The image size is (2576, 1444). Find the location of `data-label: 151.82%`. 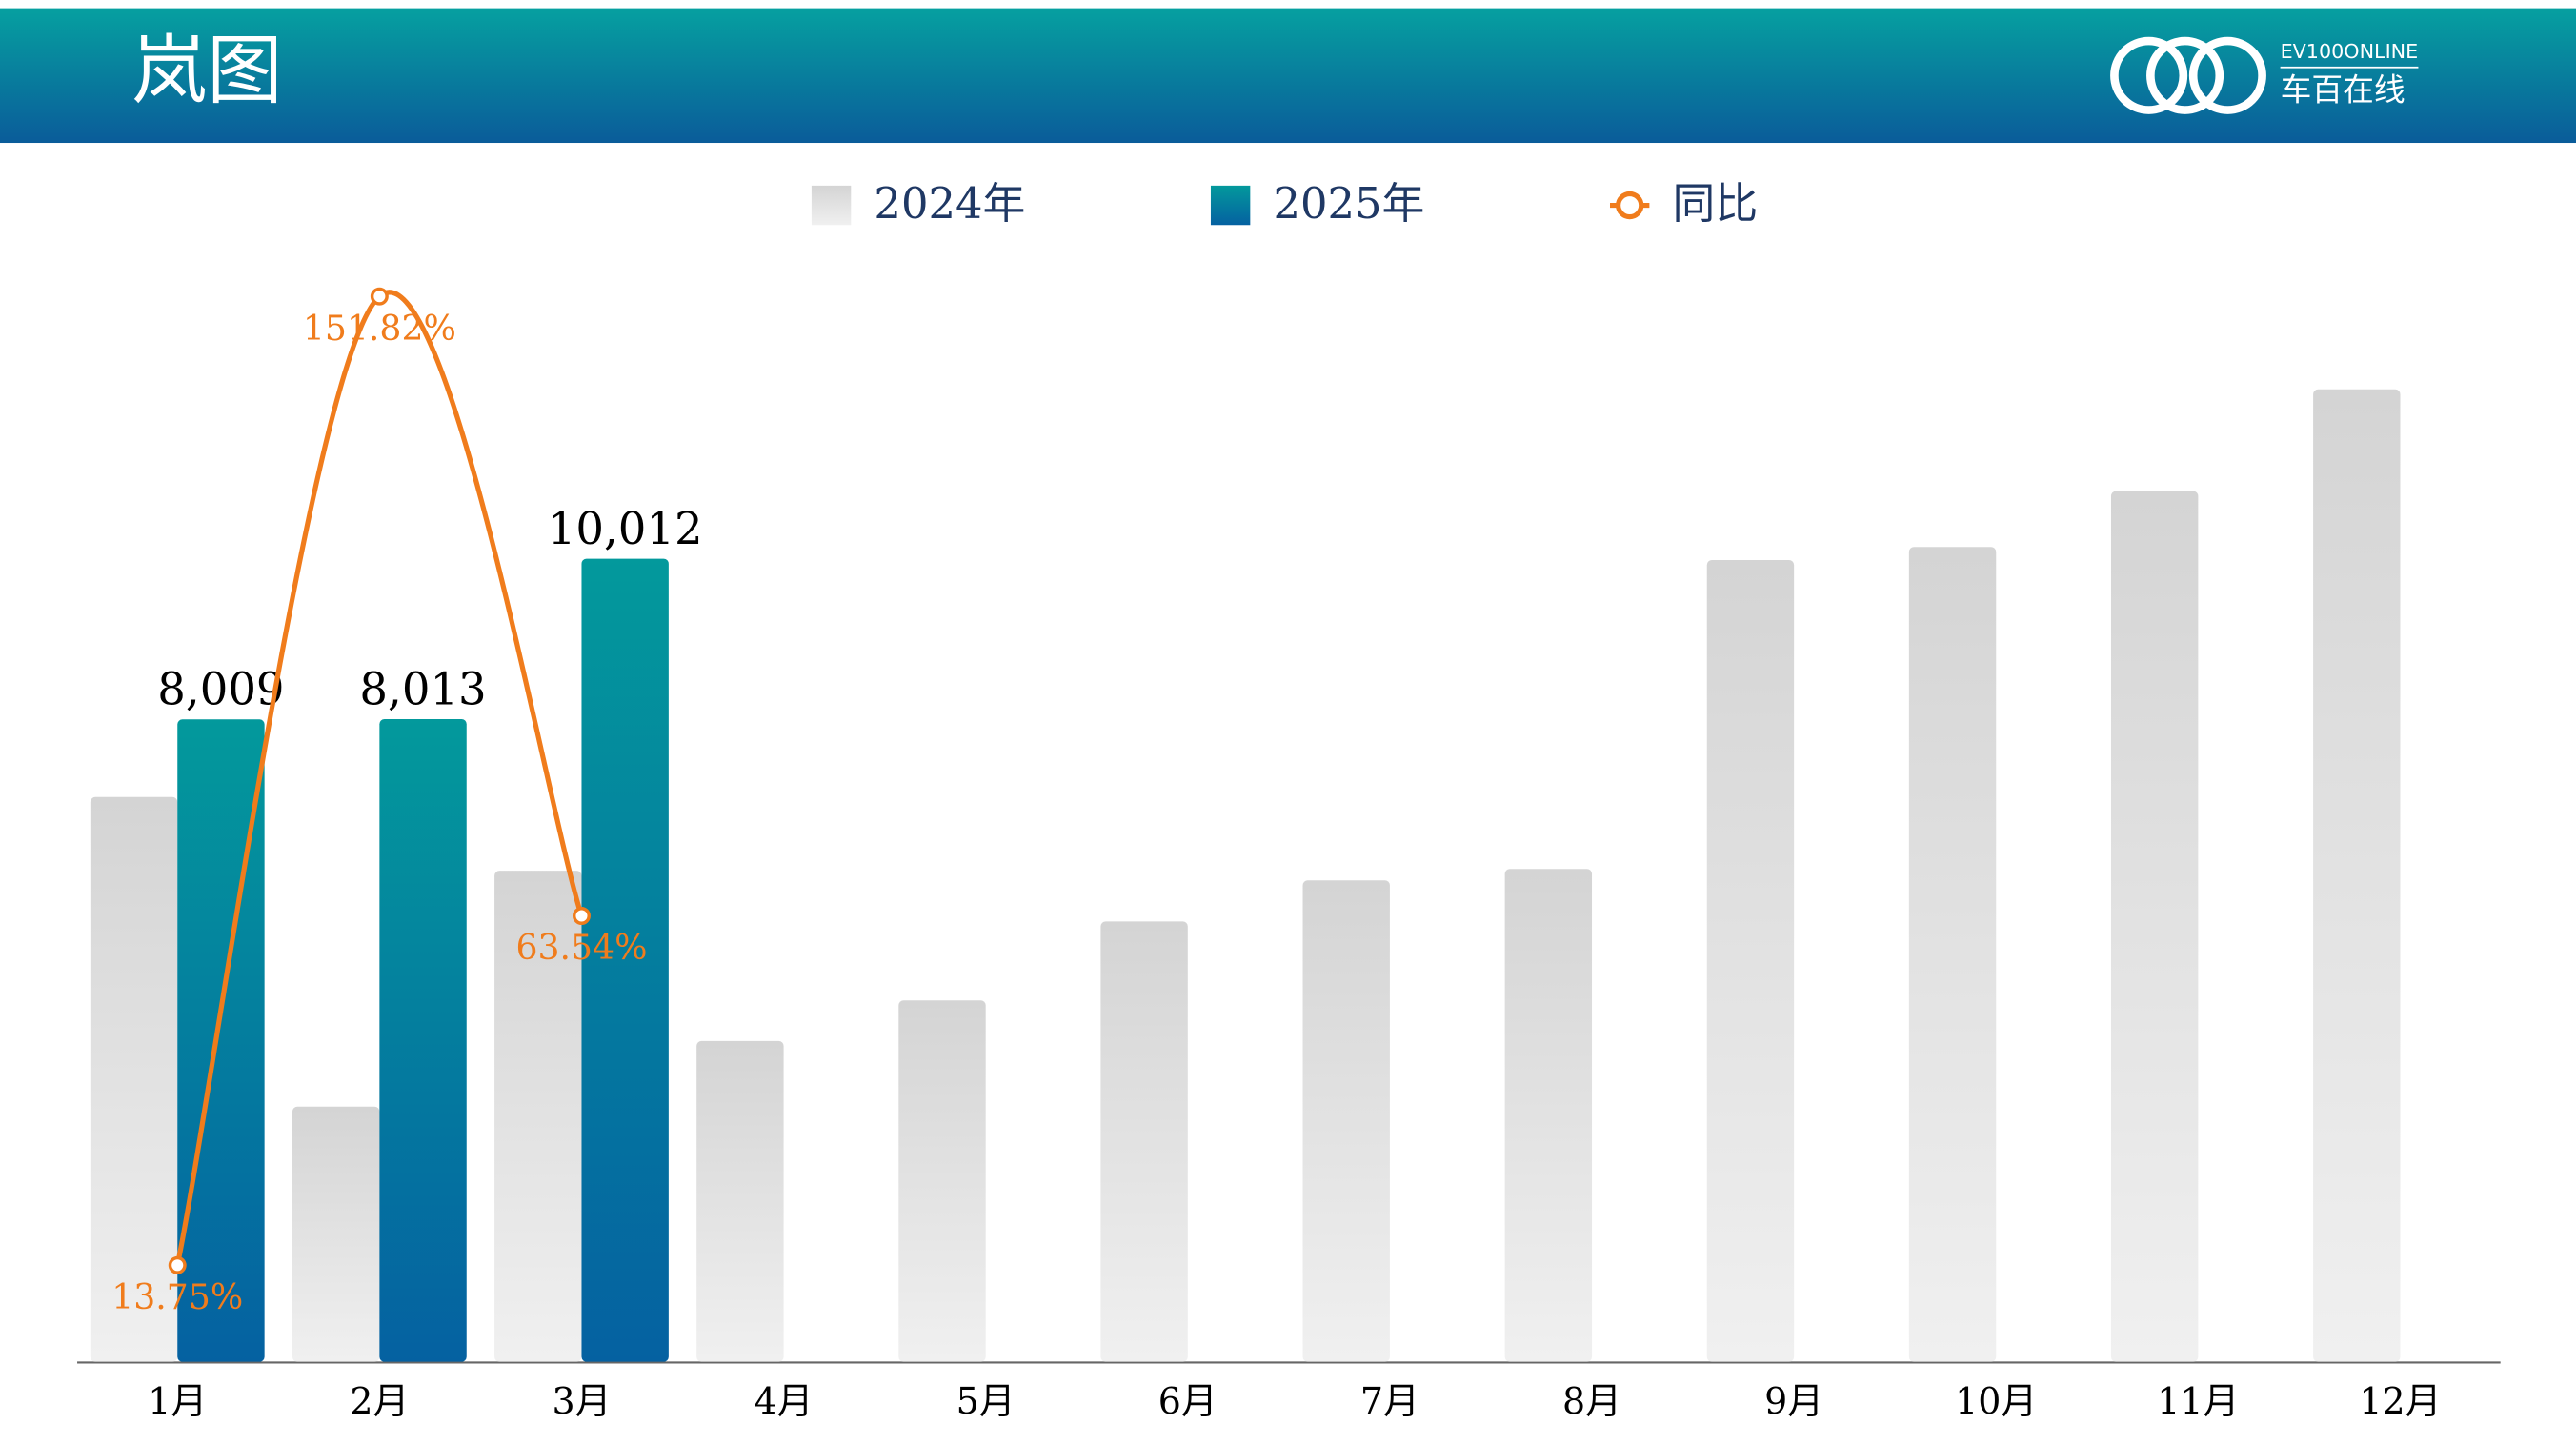

data-label: 151.82% is located at coordinates (379, 328).